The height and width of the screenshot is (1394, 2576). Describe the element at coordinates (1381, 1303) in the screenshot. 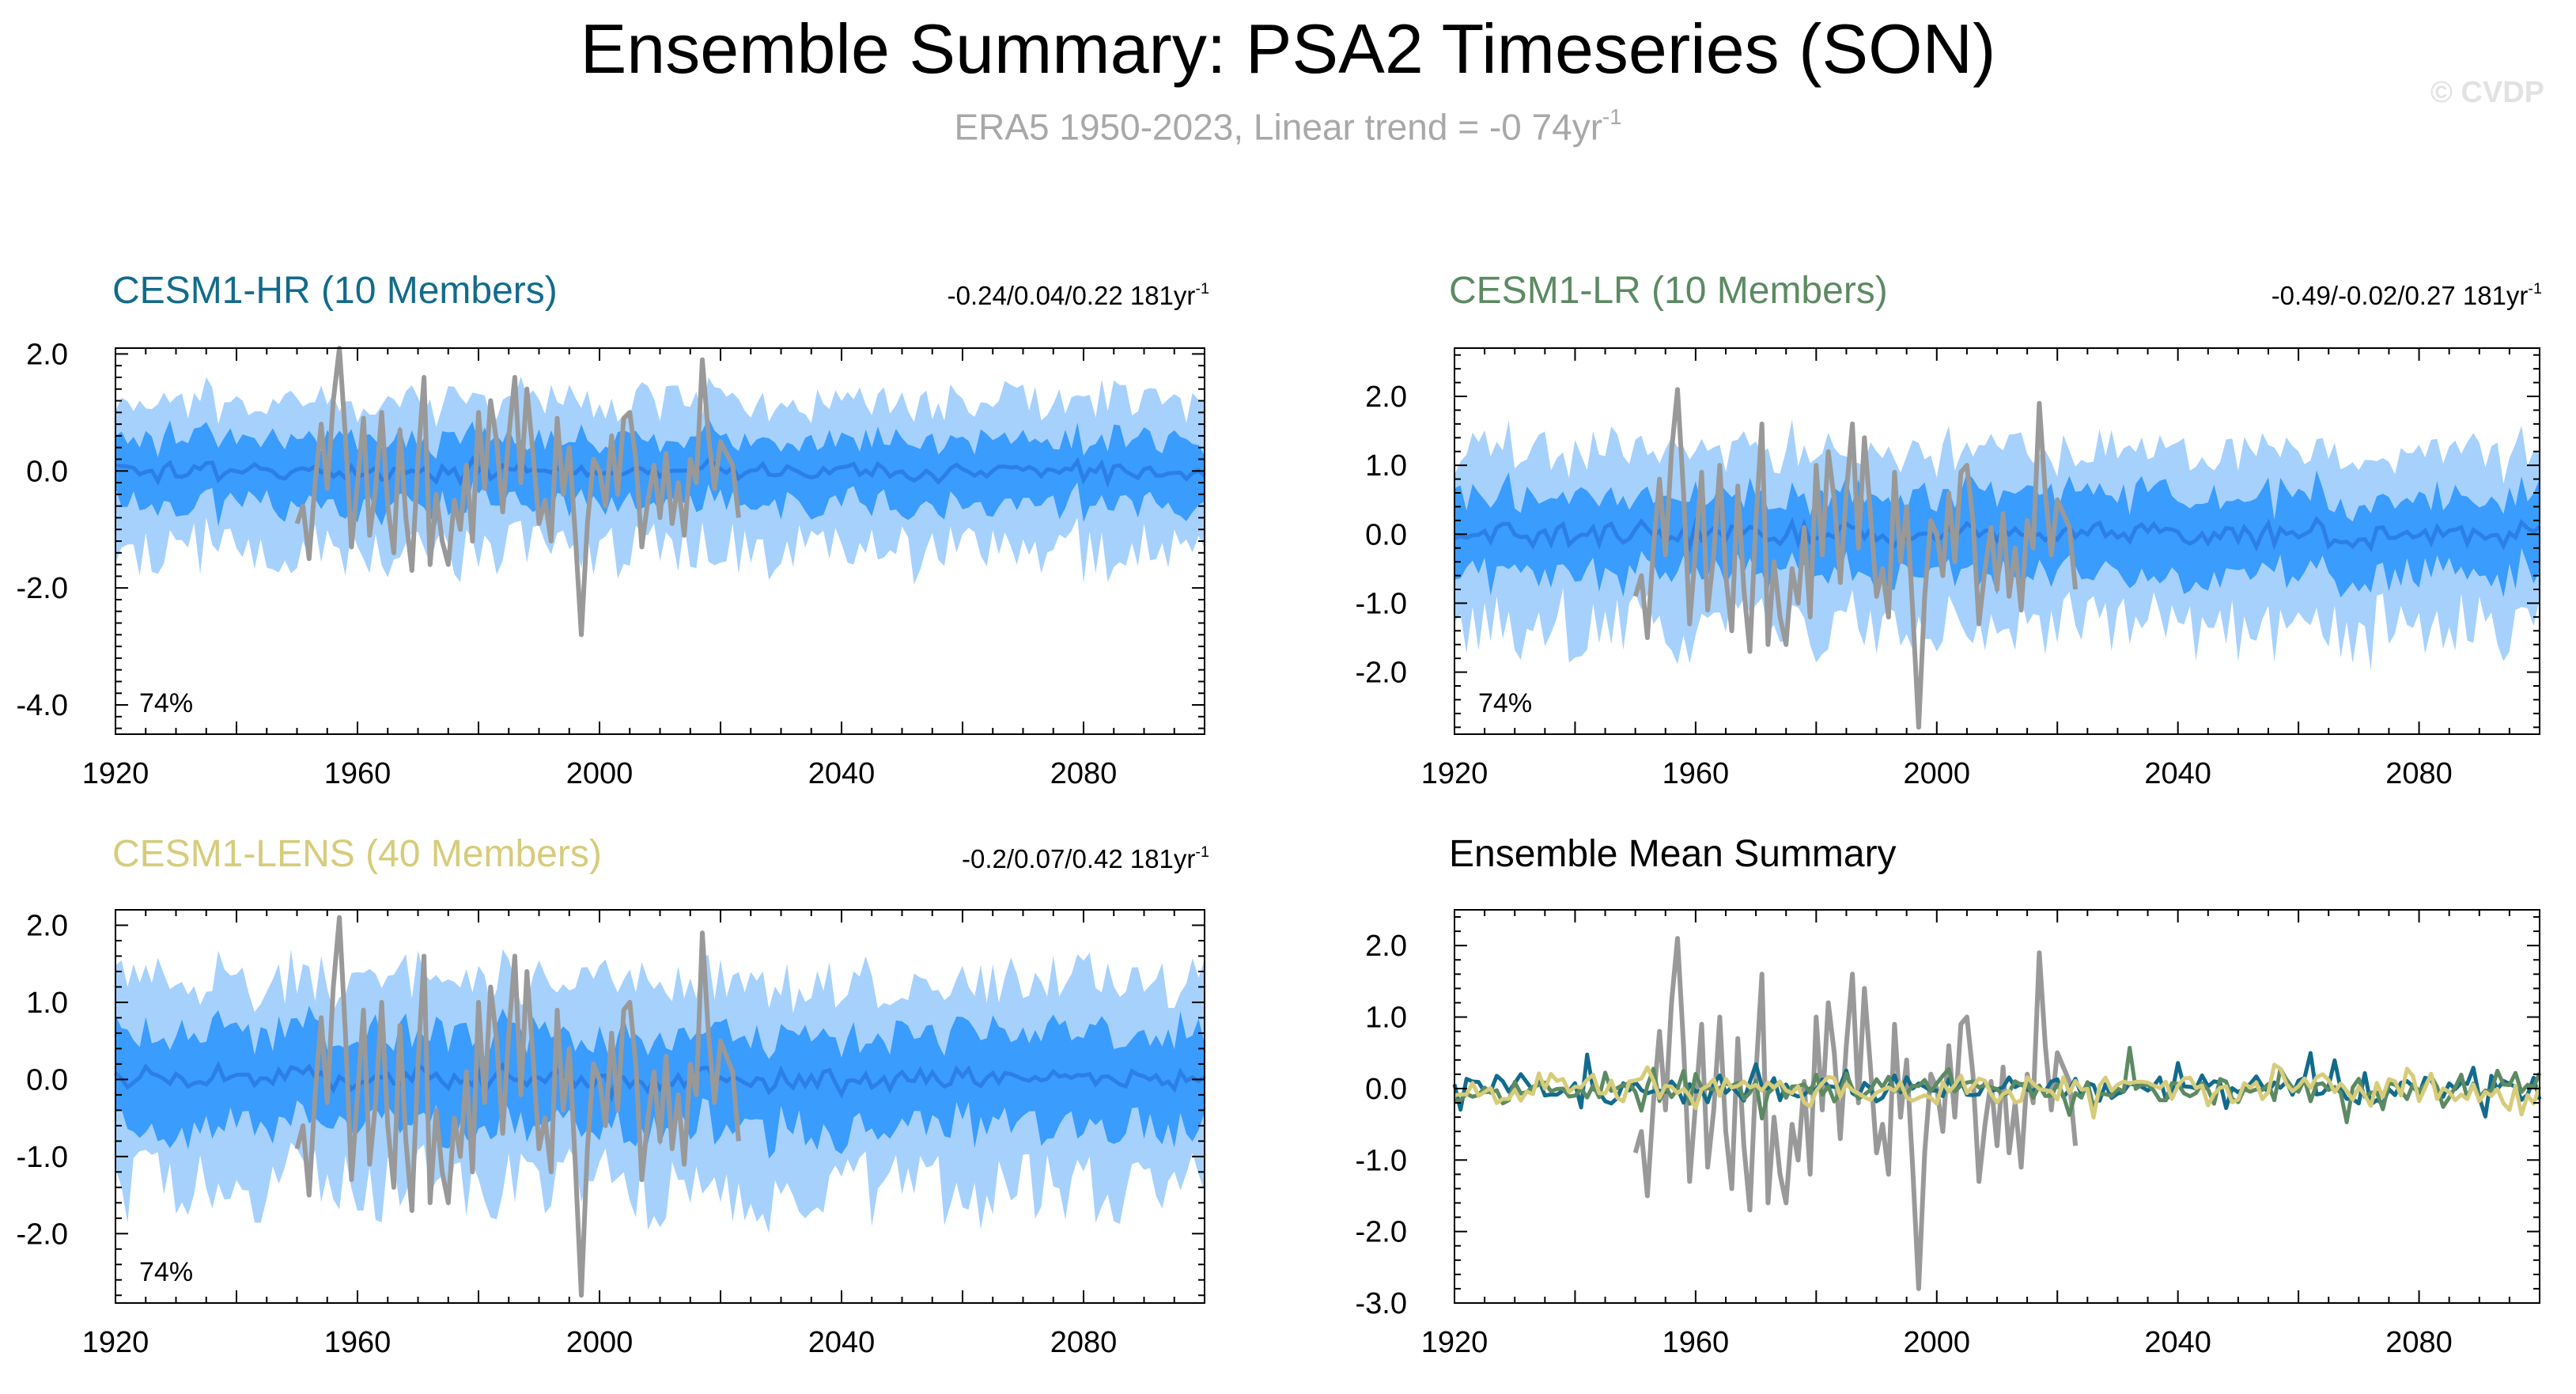

I see `y-tick-label: -3.0` at that location.